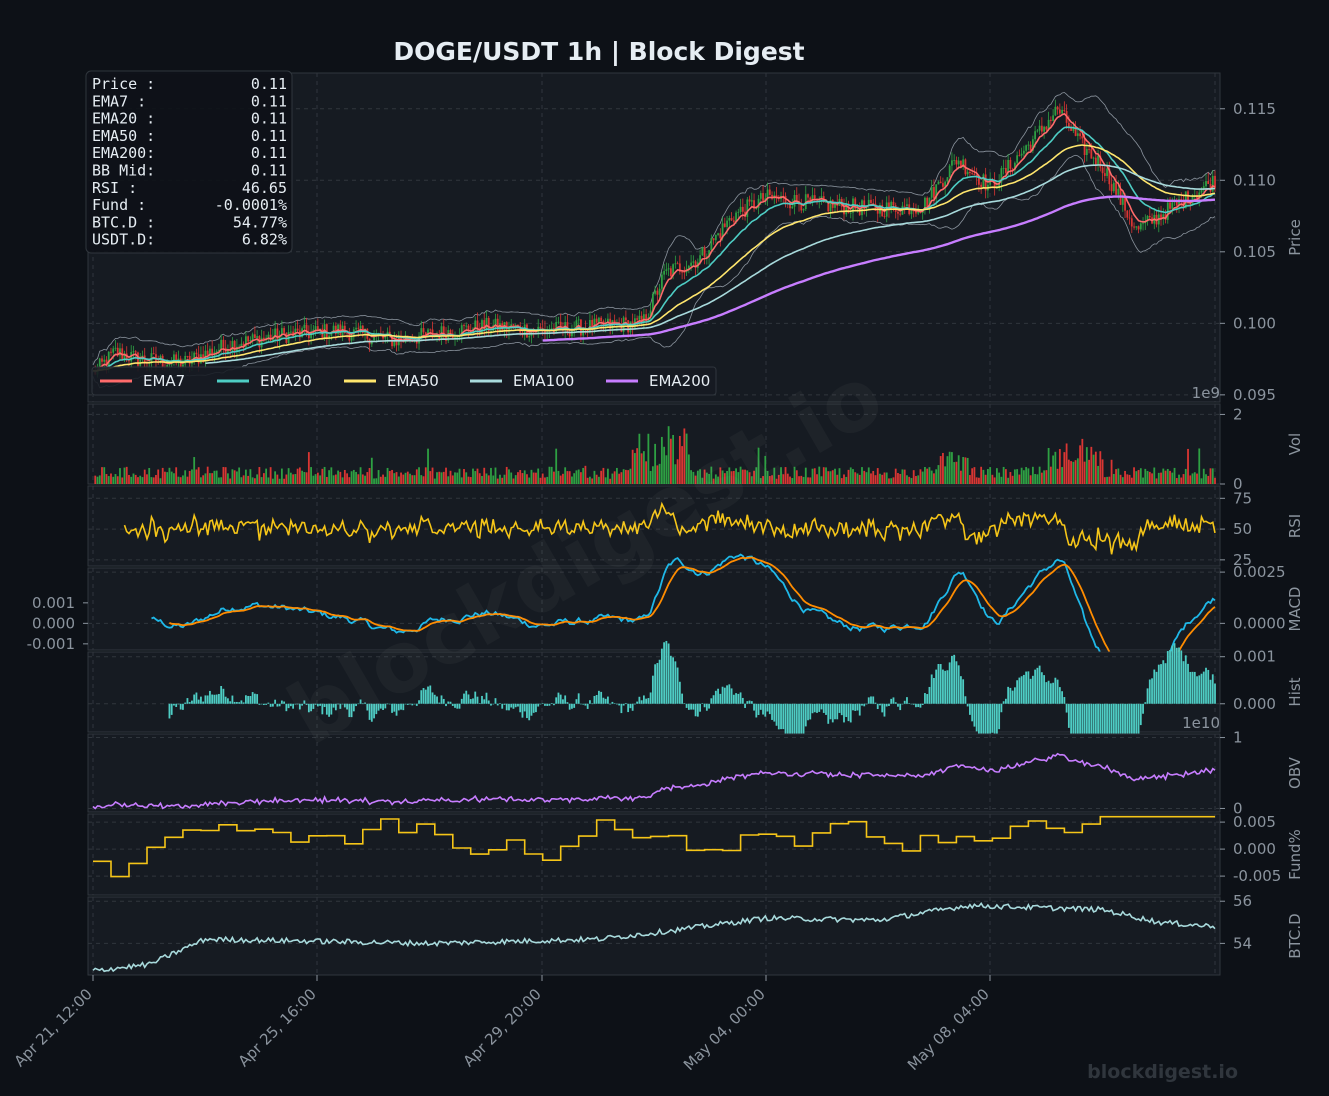 Image resolution: width=1329 pixels, height=1096 pixels. I want to click on info-value: 6.82%, so click(264, 240).